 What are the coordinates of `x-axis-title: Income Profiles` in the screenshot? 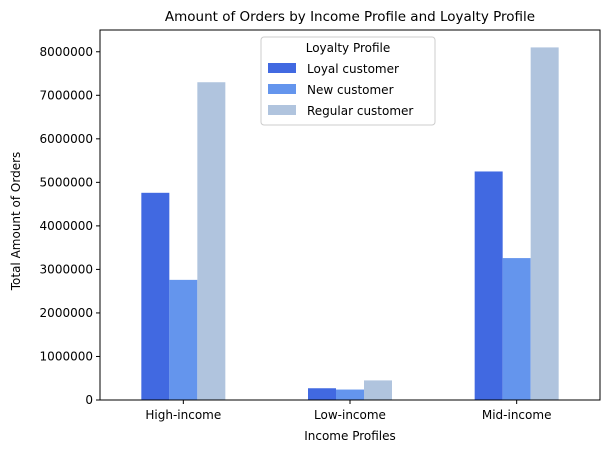 It's located at (350, 436).